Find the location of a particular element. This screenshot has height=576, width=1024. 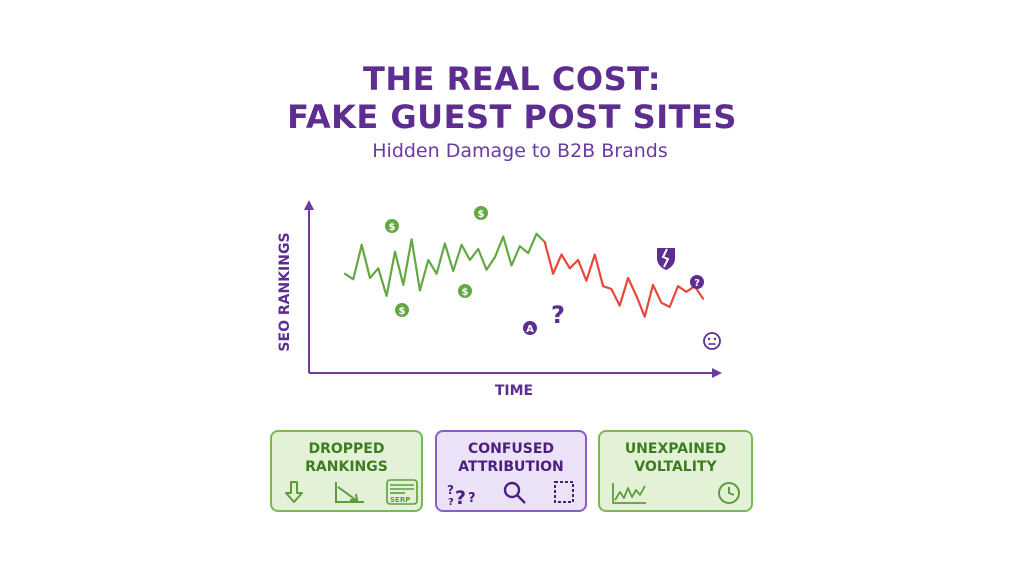

series-line-declining is located at coordinates (624, 279).